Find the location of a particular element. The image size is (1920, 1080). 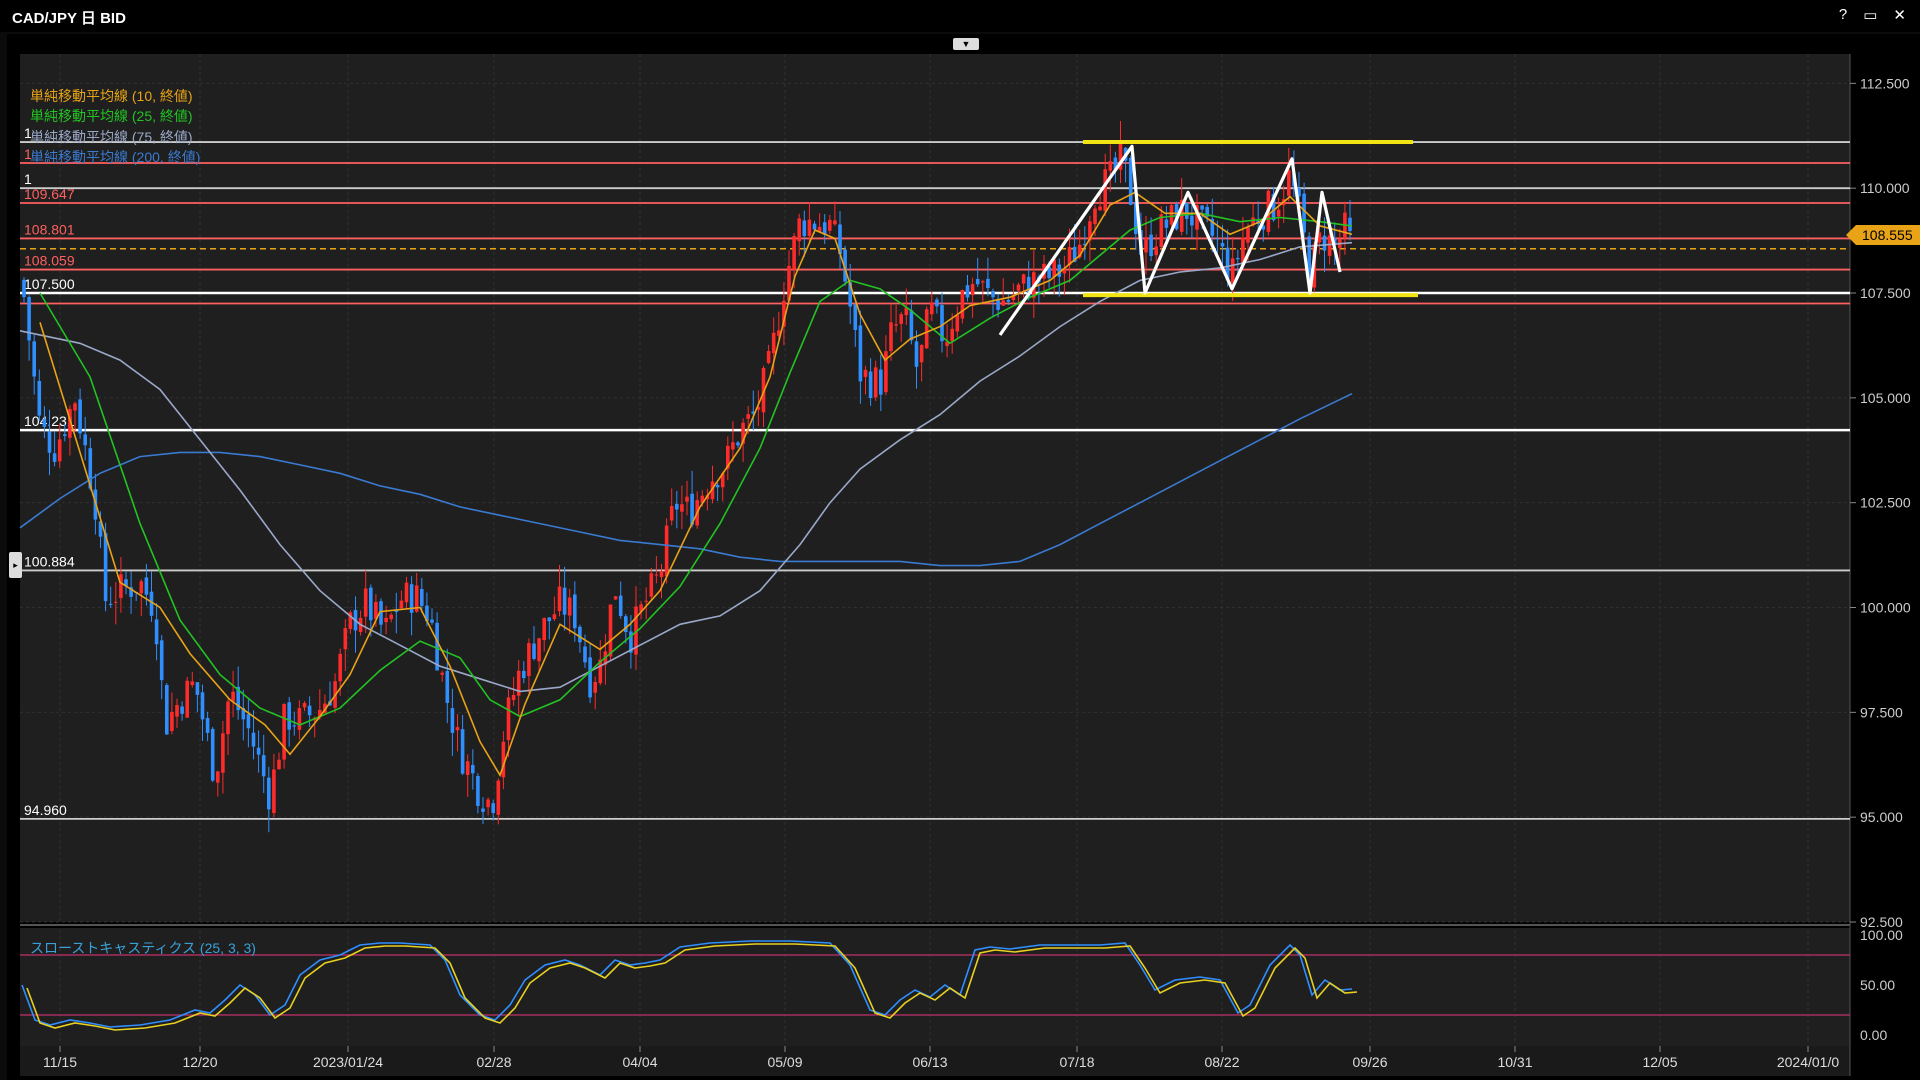

window-titlebar: CAD/JPY 日 BID ? ▭ ✕ is located at coordinates (960, 16).